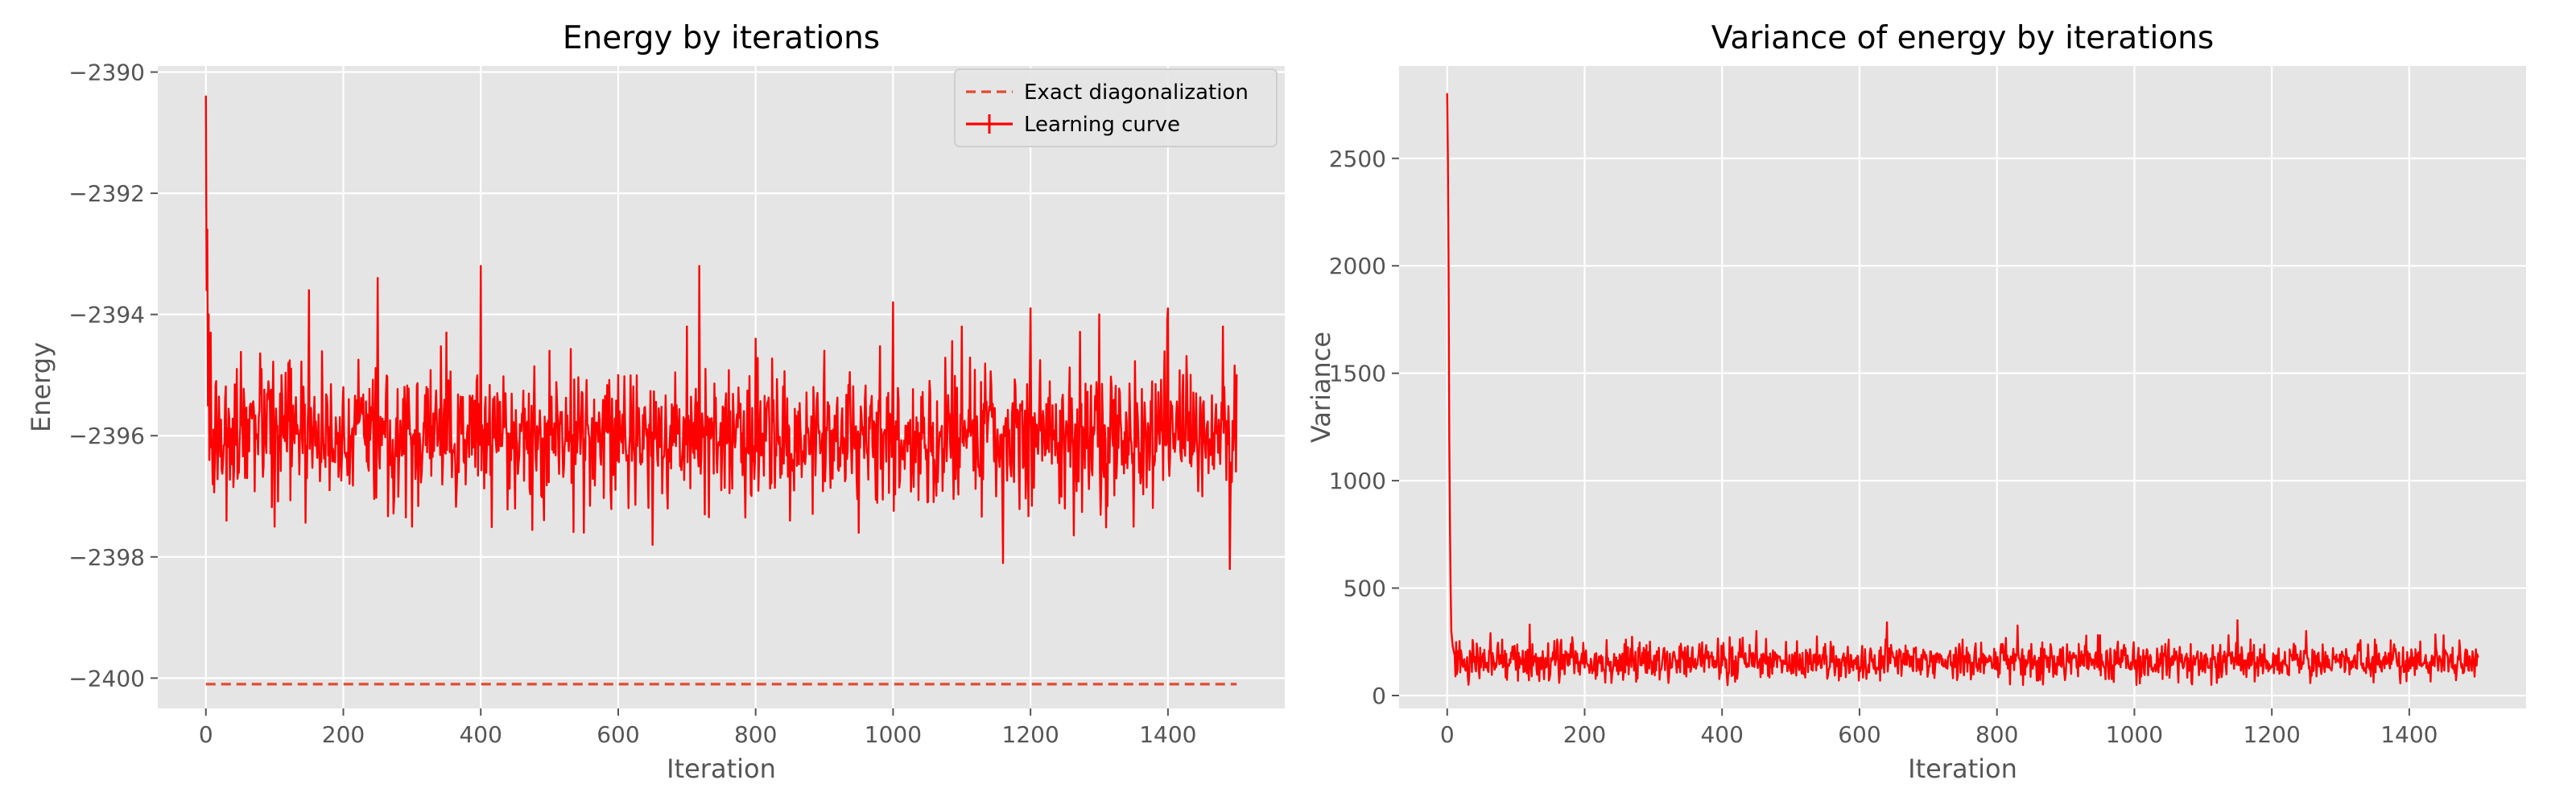  Describe the element at coordinates (1136, 92) in the screenshot. I see `legend-label-exact: Exact diagonalization` at that location.